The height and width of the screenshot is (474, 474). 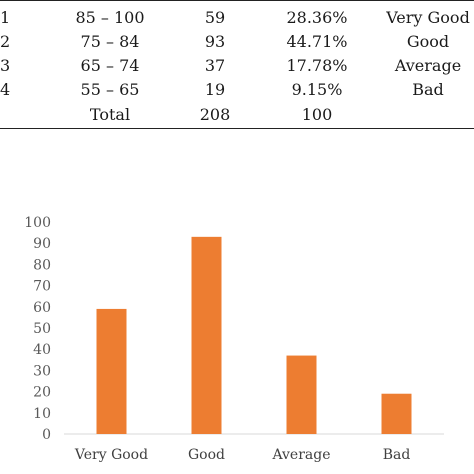 I want to click on bar-good, so click(x=206, y=335).